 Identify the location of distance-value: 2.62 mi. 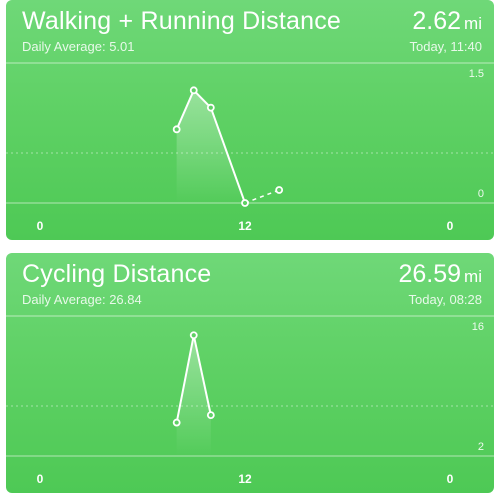
(447, 21).